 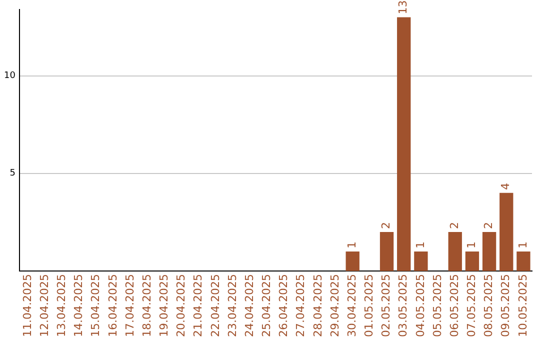 I want to click on x-tick-label: 14.04.2025, so click(x=79, y=306).